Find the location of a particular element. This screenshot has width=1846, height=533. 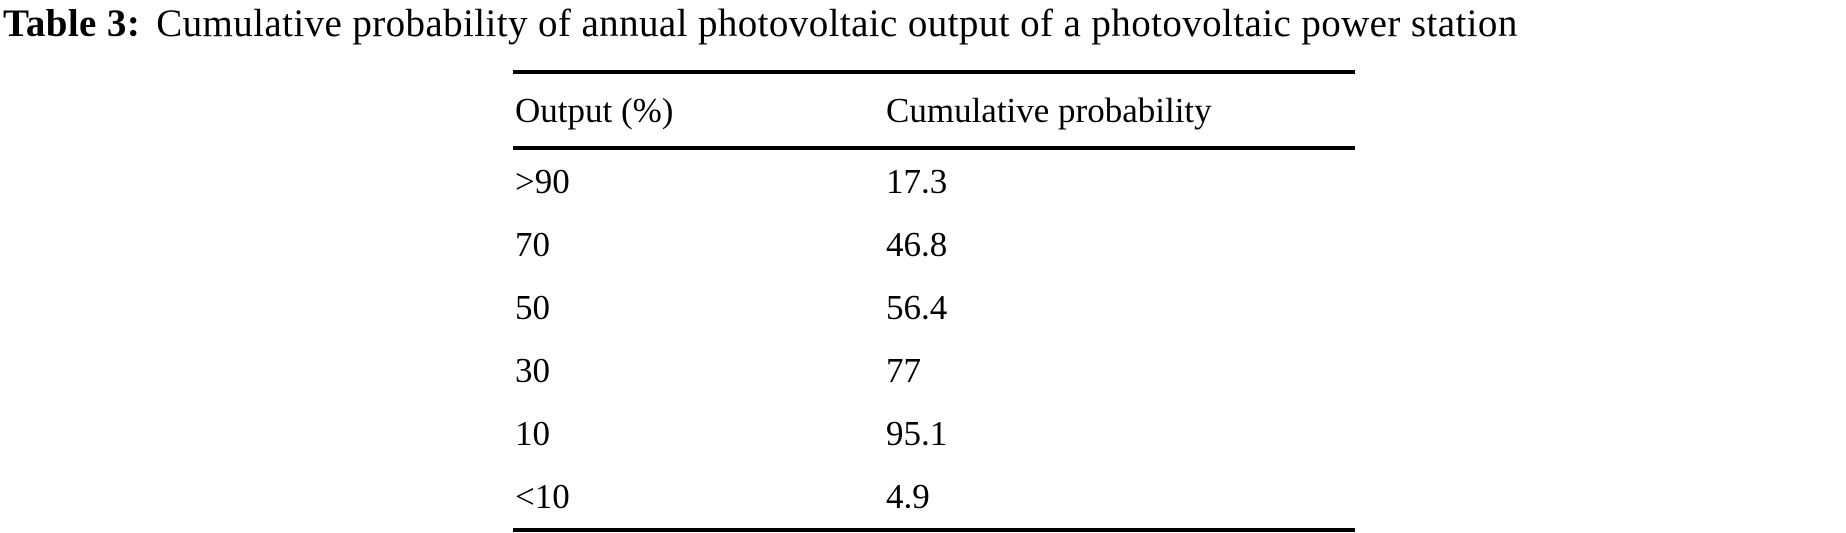

table-header-row: Output (%) Cumulative probability is located at coordinates (934, 110).